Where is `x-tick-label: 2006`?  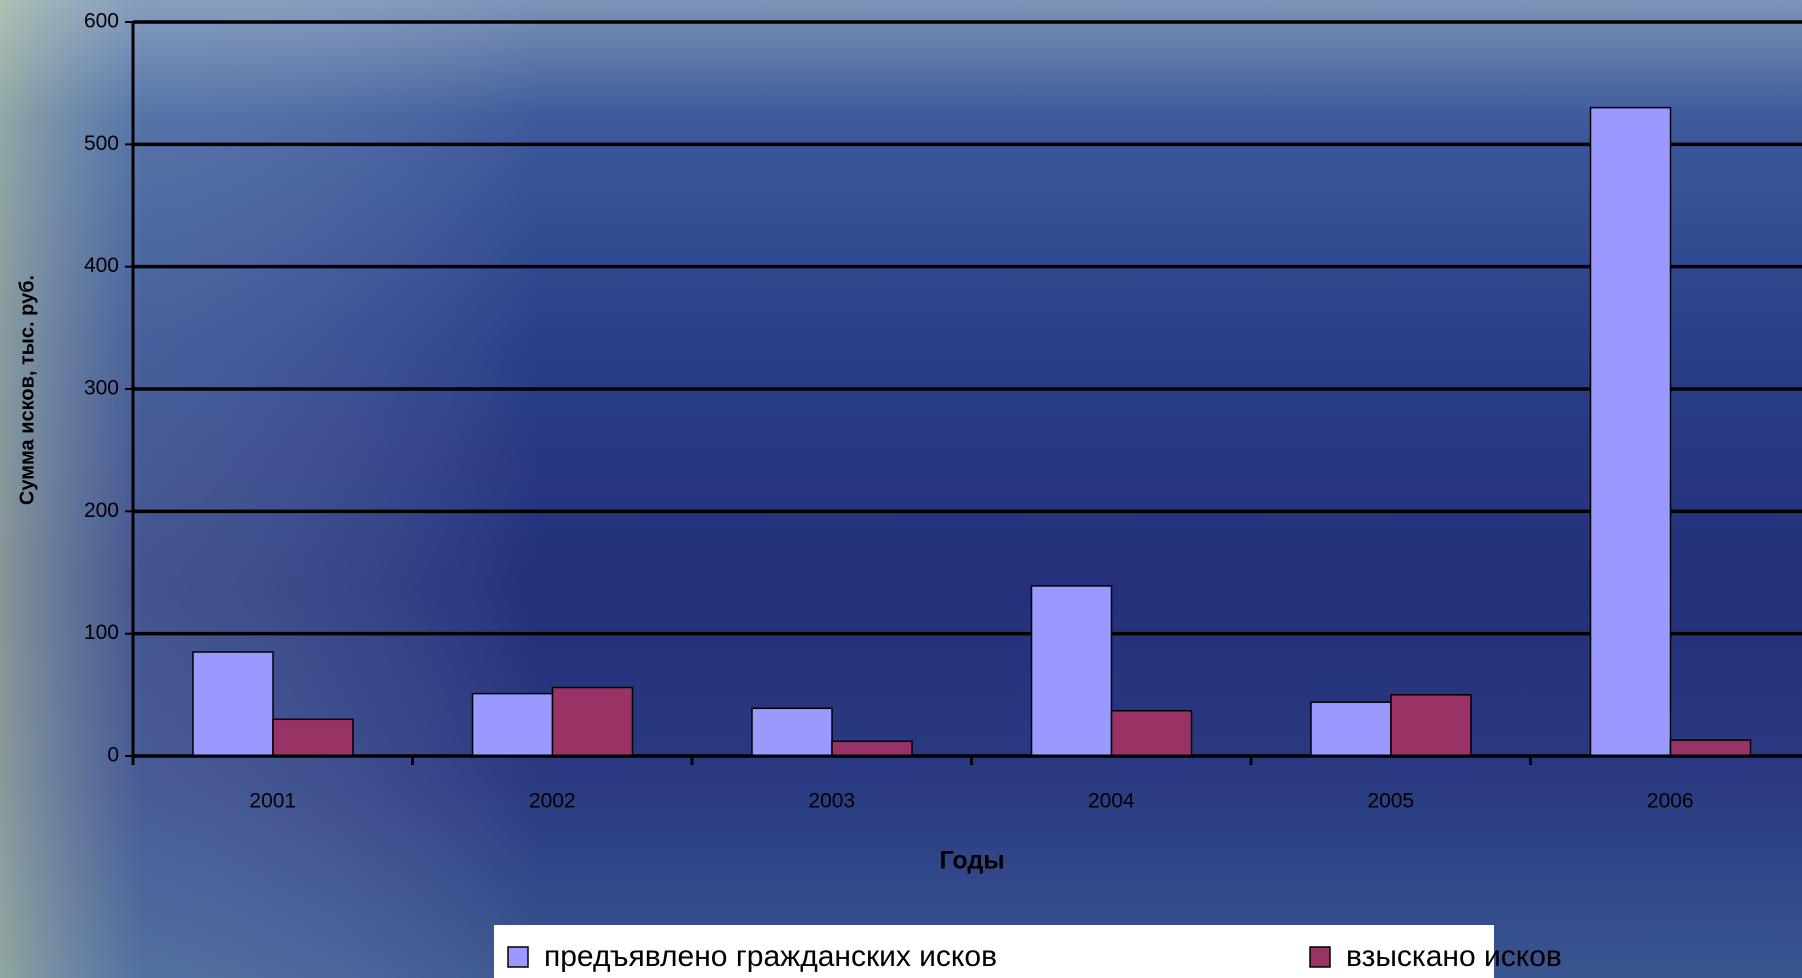
x-tick-label: 2006 is located at coordinates (1670, 801).